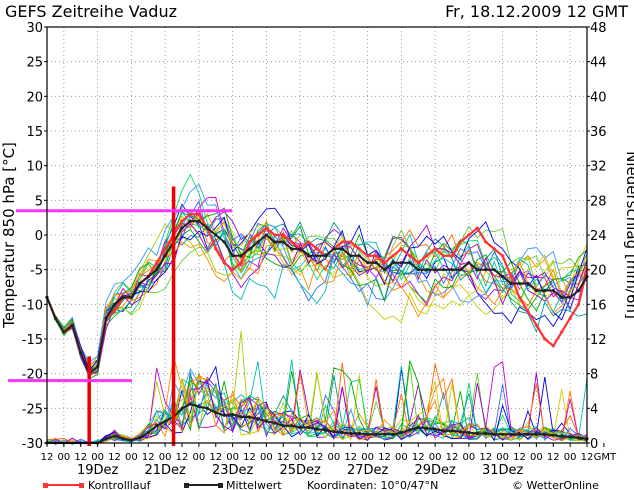  What do you see at coordinates (372, 484) in the screenshot?
I see `coordinates-label: Koordinaten: 10°0/47°N` at bounding box center [372, 484].